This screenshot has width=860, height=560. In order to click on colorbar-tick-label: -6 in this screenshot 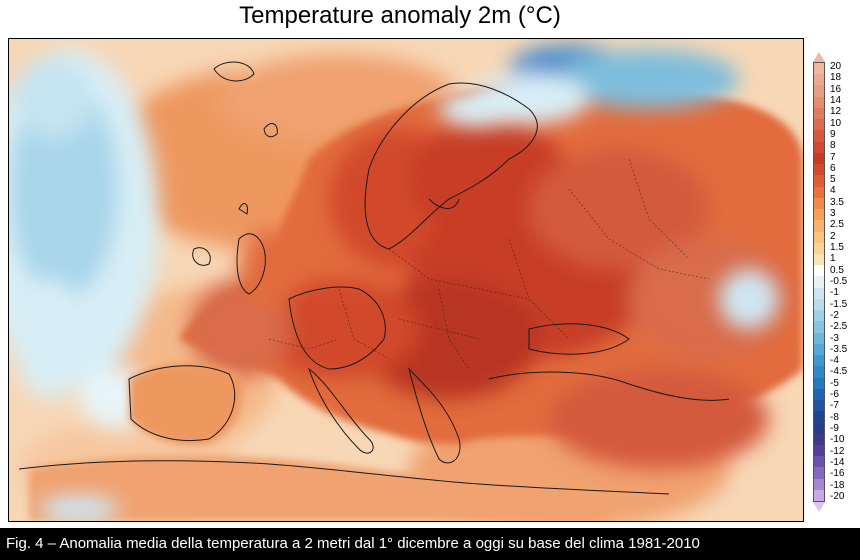, I will do `click(834, 395)`.